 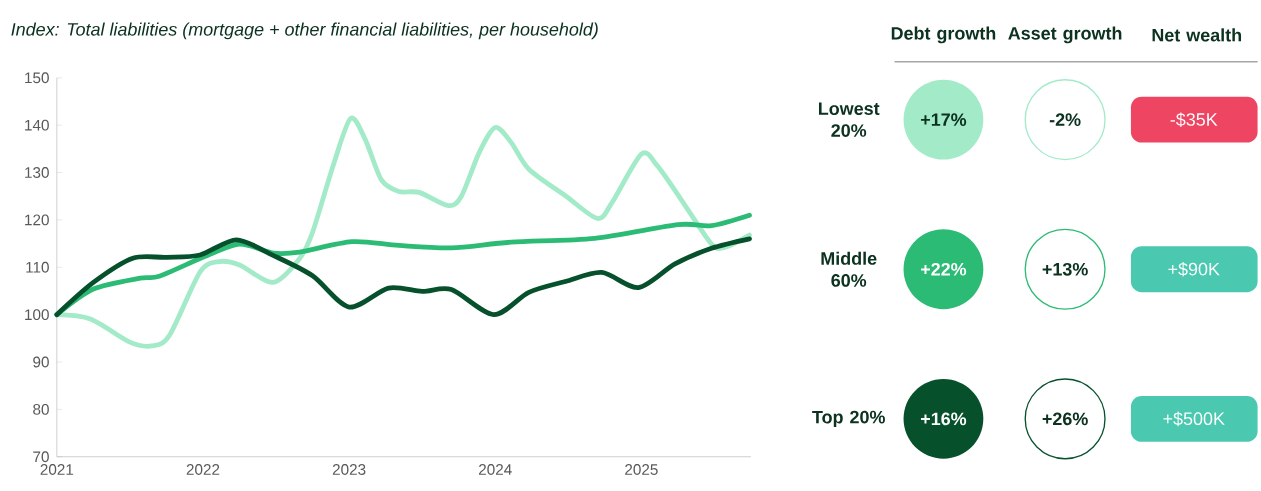 I want to click on x-tick-label: 2025, so click(x=641, y=470).